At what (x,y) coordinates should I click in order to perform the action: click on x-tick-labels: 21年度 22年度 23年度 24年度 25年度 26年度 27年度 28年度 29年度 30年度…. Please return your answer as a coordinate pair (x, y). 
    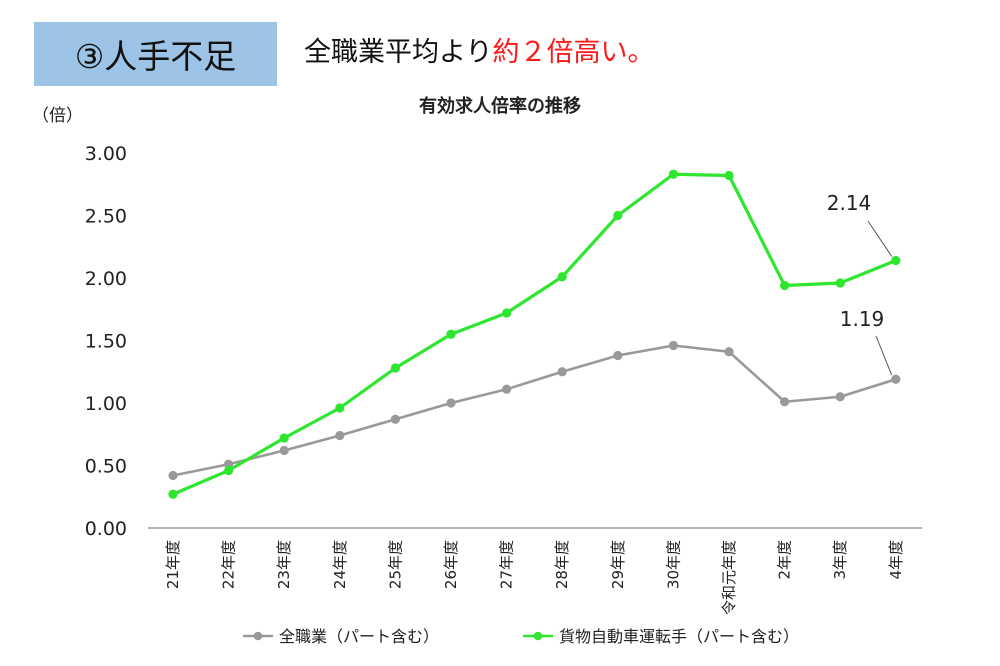
    Looking at the image, I should click on (534, 577).